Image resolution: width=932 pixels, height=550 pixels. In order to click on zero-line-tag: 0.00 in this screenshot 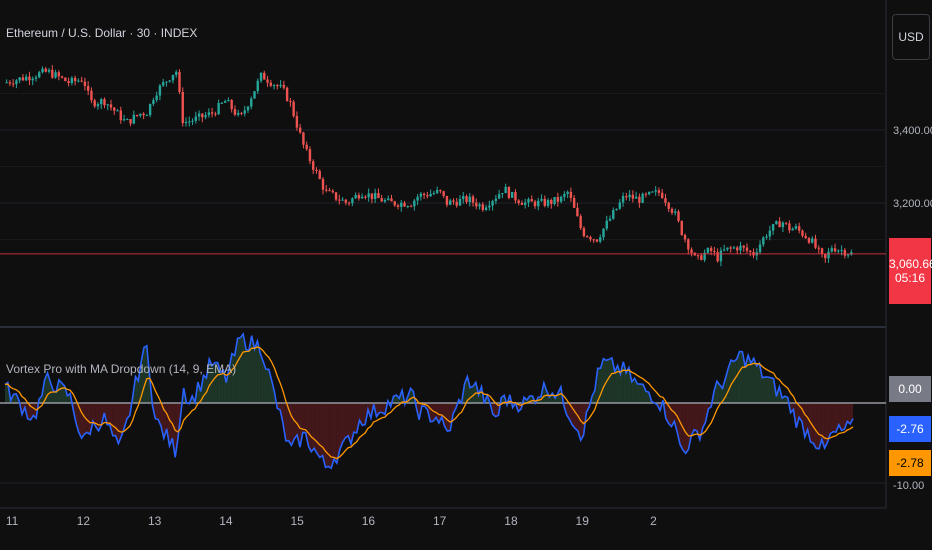, I will do `click(910, 389)`.